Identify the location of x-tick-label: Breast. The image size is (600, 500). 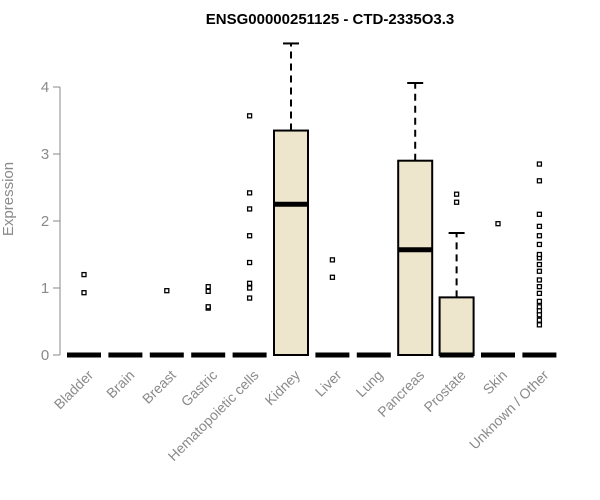
(159, 387).